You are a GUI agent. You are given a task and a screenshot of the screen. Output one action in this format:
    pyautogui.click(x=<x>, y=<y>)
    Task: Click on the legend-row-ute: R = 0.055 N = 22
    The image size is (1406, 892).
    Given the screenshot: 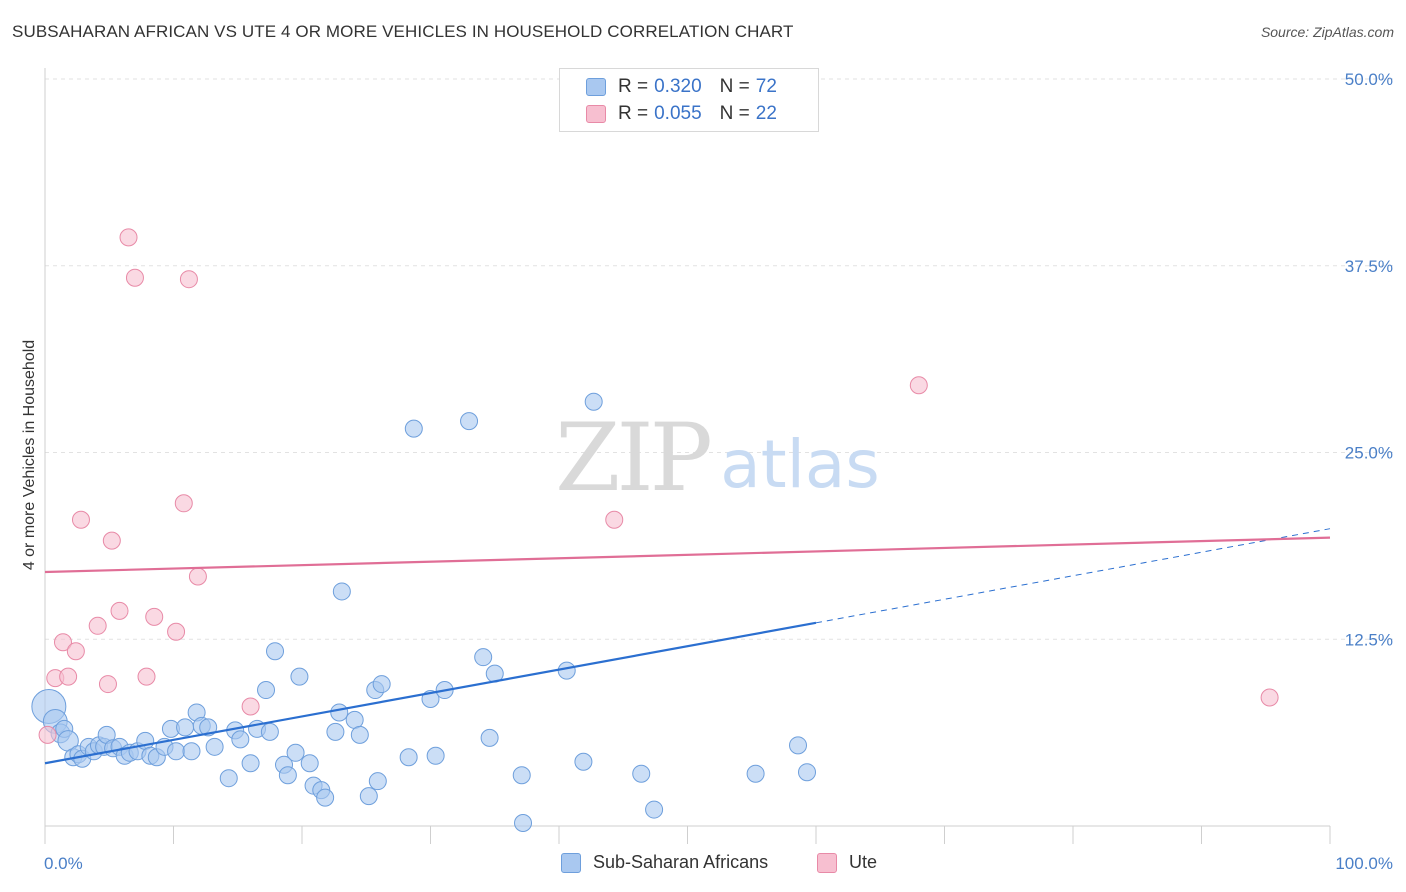 What is the action you would take?
    pyautogui.click(x=690, y=114)
    